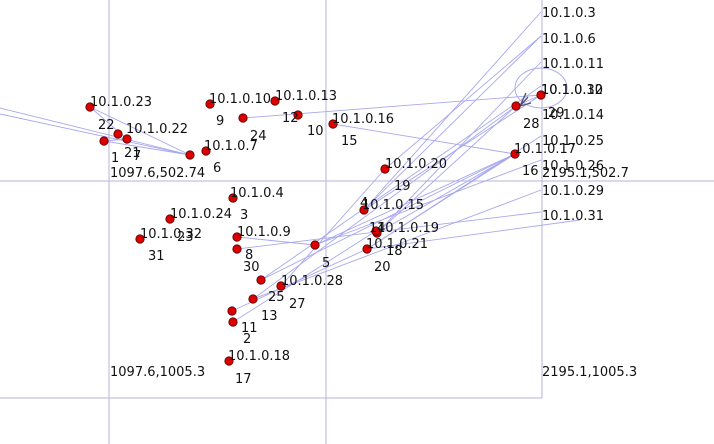  Describe the element at coordinates (394, 251) in the screenshot. I see `node-id-label: 18` at that location.